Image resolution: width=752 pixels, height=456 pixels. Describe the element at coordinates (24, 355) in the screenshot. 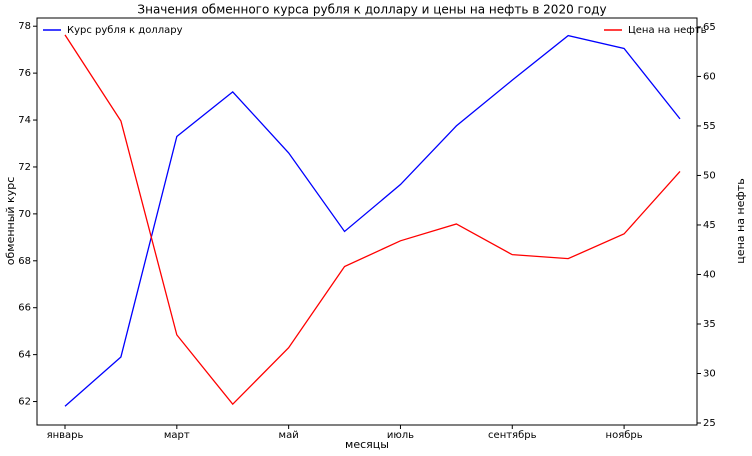

I see `y-tick-label: 64` at that location.